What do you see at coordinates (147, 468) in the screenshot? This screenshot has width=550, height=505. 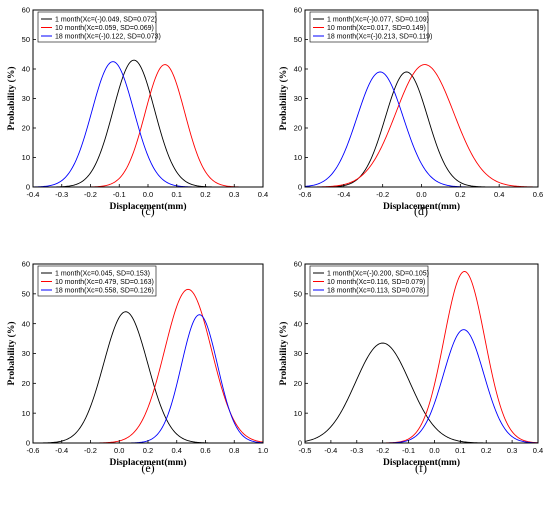 I see `panel-label: (e)` at bounding box center [147, 468].